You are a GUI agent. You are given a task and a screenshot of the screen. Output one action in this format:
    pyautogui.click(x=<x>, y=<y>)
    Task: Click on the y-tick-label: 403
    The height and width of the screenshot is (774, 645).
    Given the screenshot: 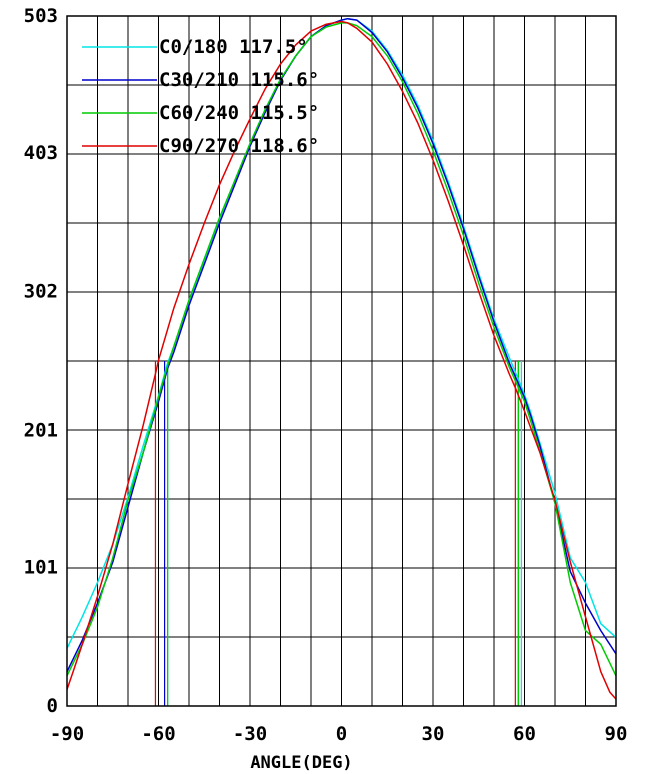 What is the action you would take?
    pyautogui.click(x=41, y=153)
    